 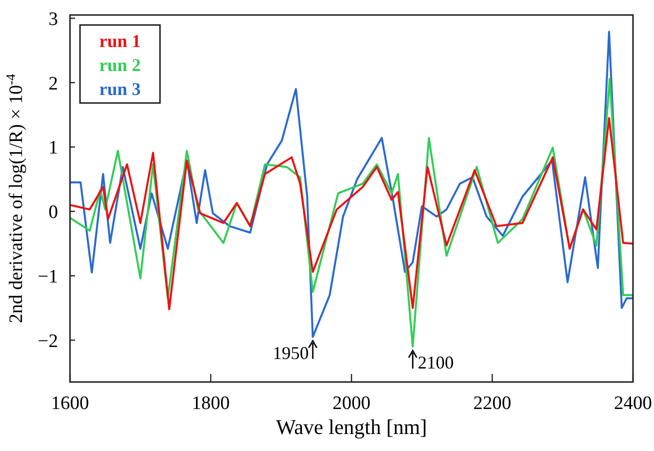 What do you see at coordinates (290, 352) in the screenshot?
I see `annotation: 1950` at bounding box center [290, 352].